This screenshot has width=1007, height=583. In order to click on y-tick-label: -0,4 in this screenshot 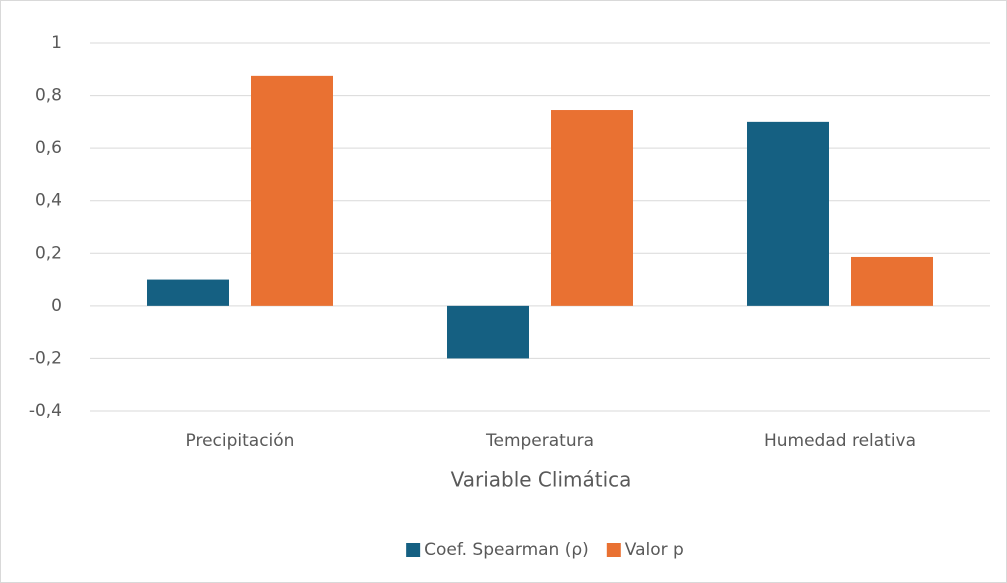, I will do `click(45, 411)`.